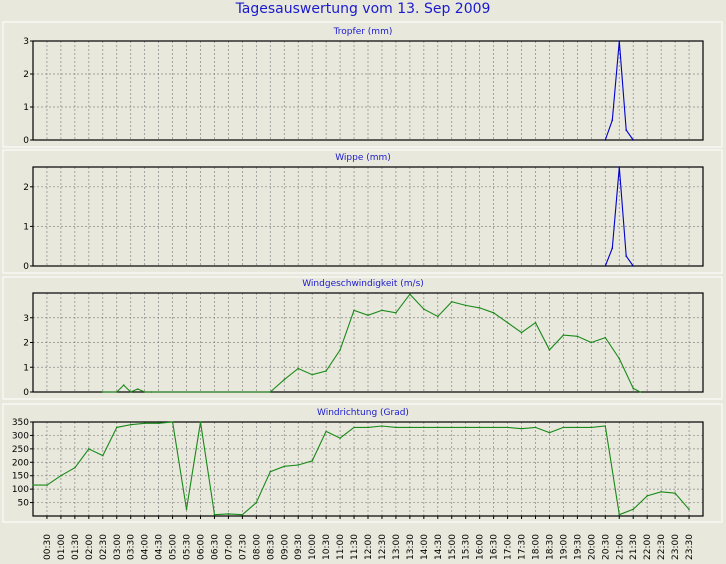  I want to click on xtick-label: 09:00, so click(285, 547).